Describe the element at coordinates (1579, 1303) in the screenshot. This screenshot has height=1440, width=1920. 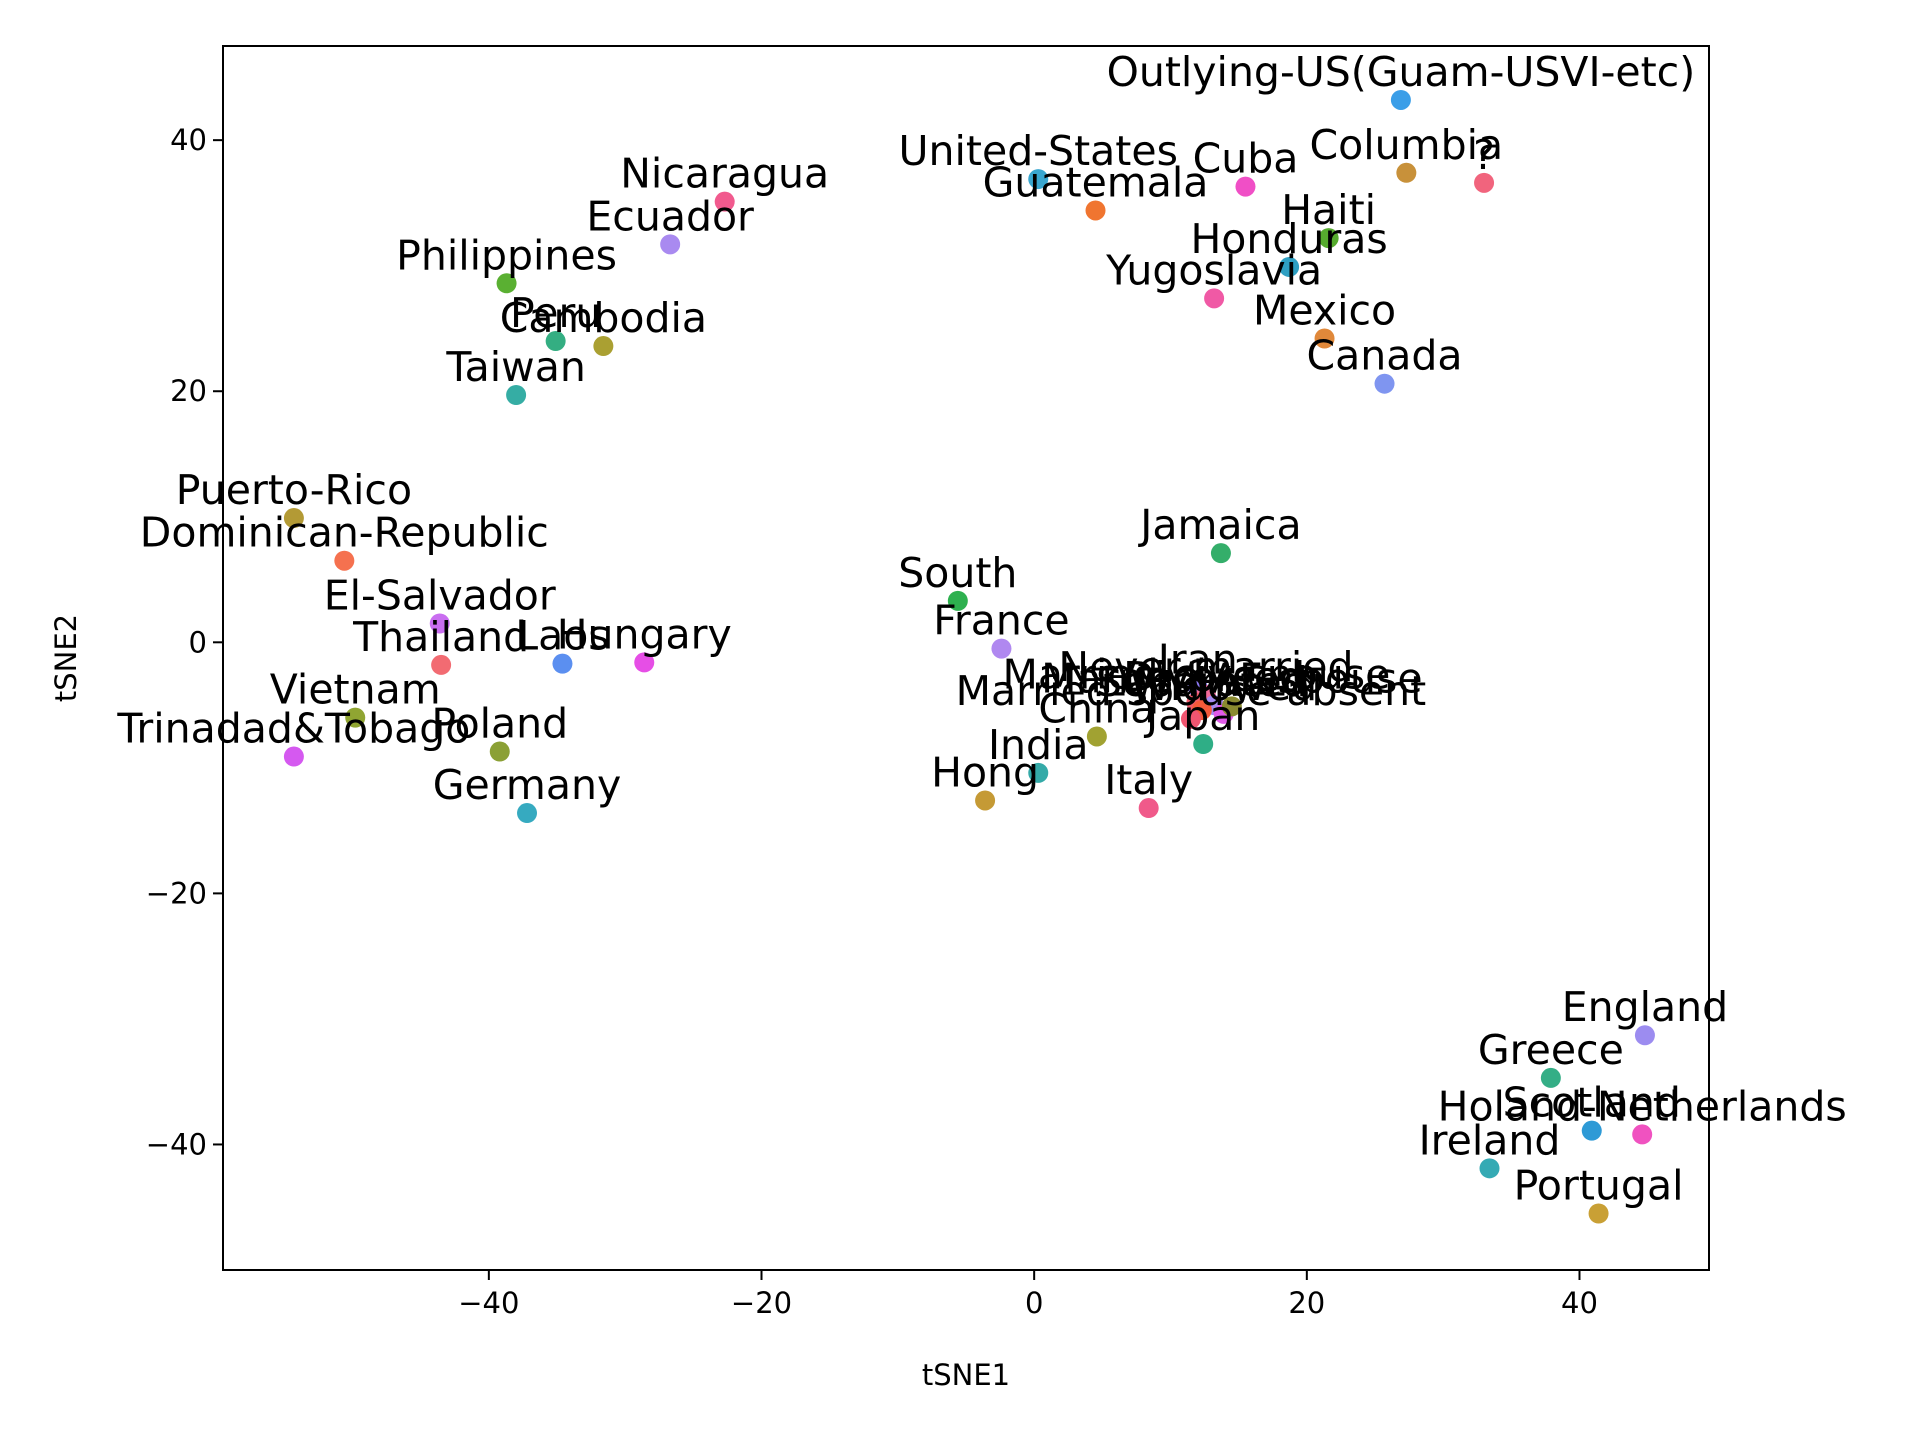
I see `x-tick-label: 40` at that location.